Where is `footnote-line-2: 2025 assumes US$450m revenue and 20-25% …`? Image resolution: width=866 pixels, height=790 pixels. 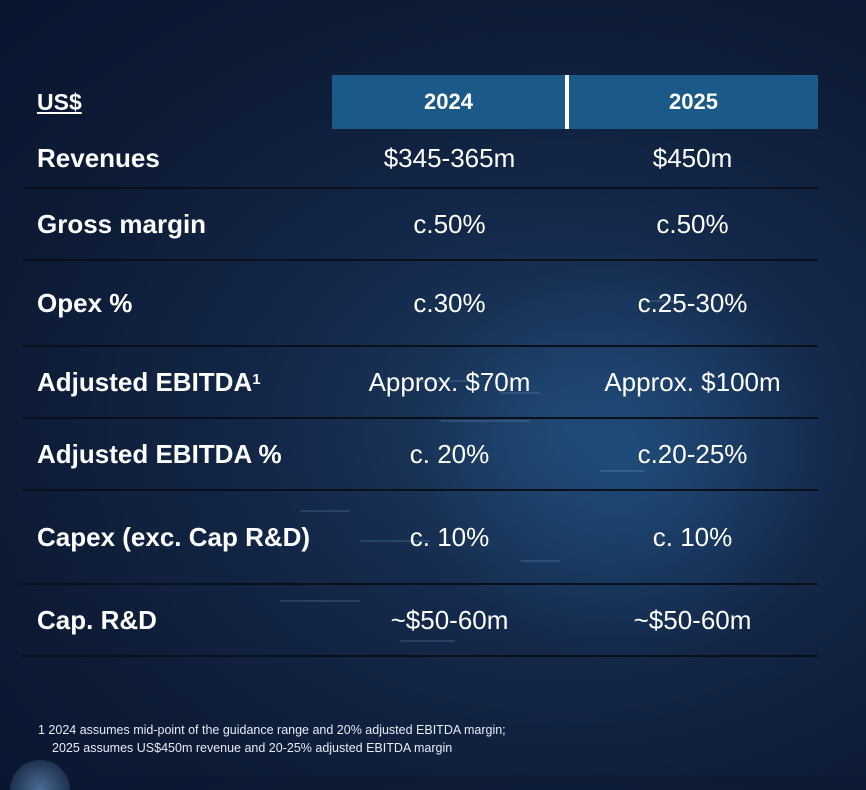 footnote-line-2: 2025 assumes US$450m revenue and 20-25% … is located at coordinates (252, 748).